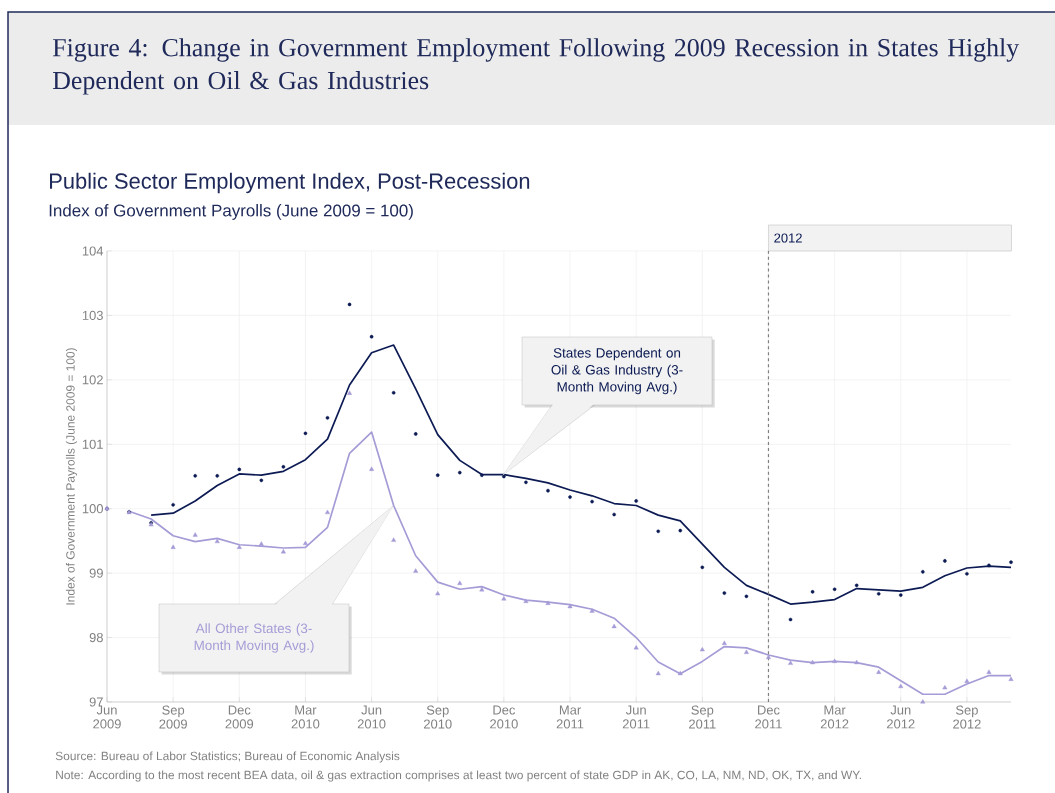  Describe the element at coordinates (227, 757) in the screenshot. I see `source-note: Source: Bureau of Labor Statistics; Bureau of Economic Analysis` at that location.